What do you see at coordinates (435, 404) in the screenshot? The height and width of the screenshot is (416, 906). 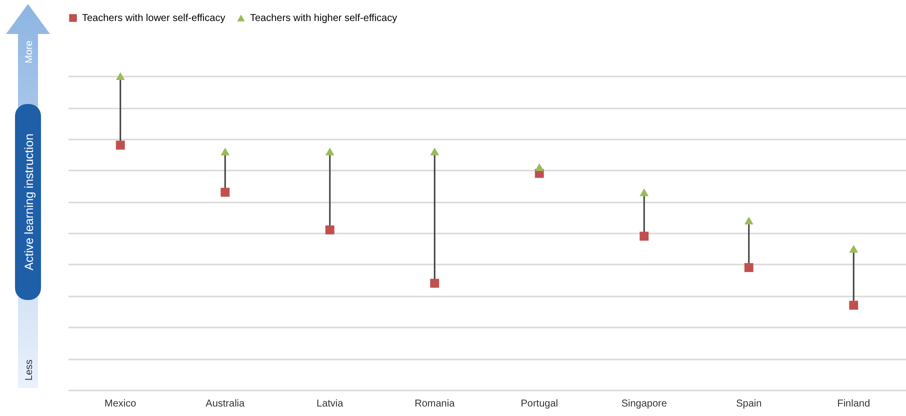 I see `x-tick-label: Romania` at bounding box center [435, 404].